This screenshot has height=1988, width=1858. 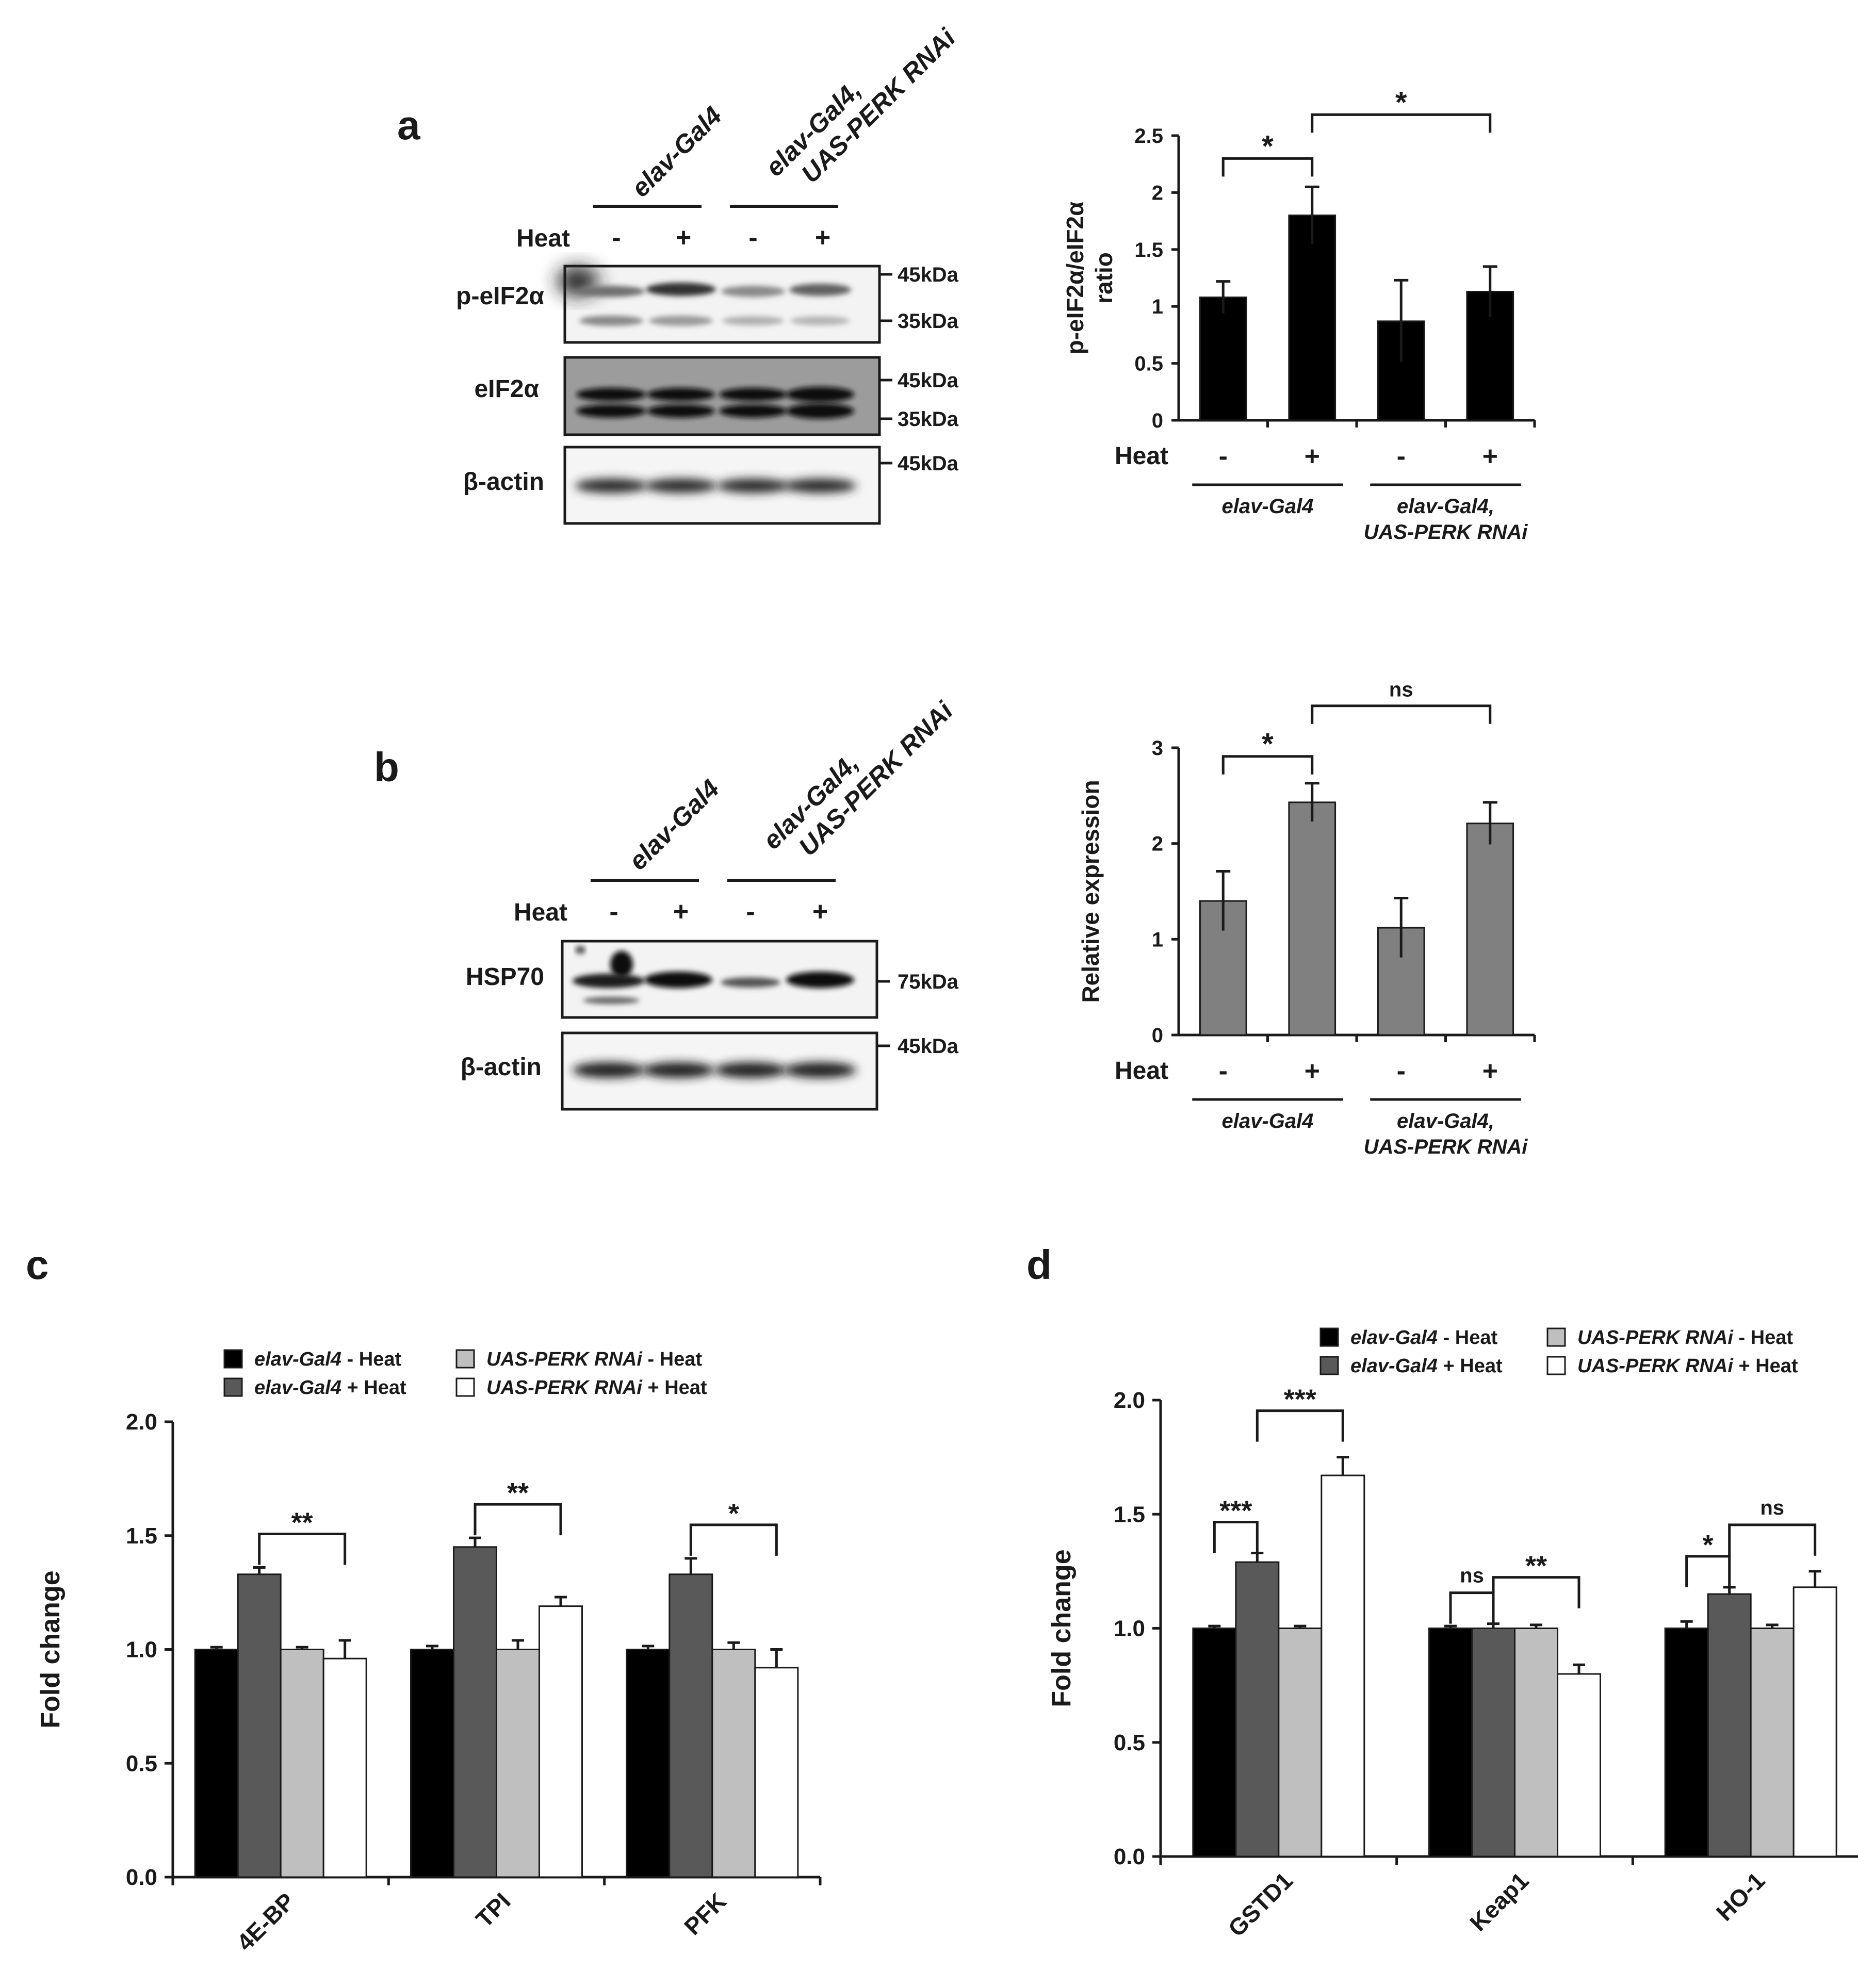 What do you see at coordinates (928, 463) in the screenshot?
I see `blot-a-marker-45kda-3: 45kDa` at bounding box center [928, 463].